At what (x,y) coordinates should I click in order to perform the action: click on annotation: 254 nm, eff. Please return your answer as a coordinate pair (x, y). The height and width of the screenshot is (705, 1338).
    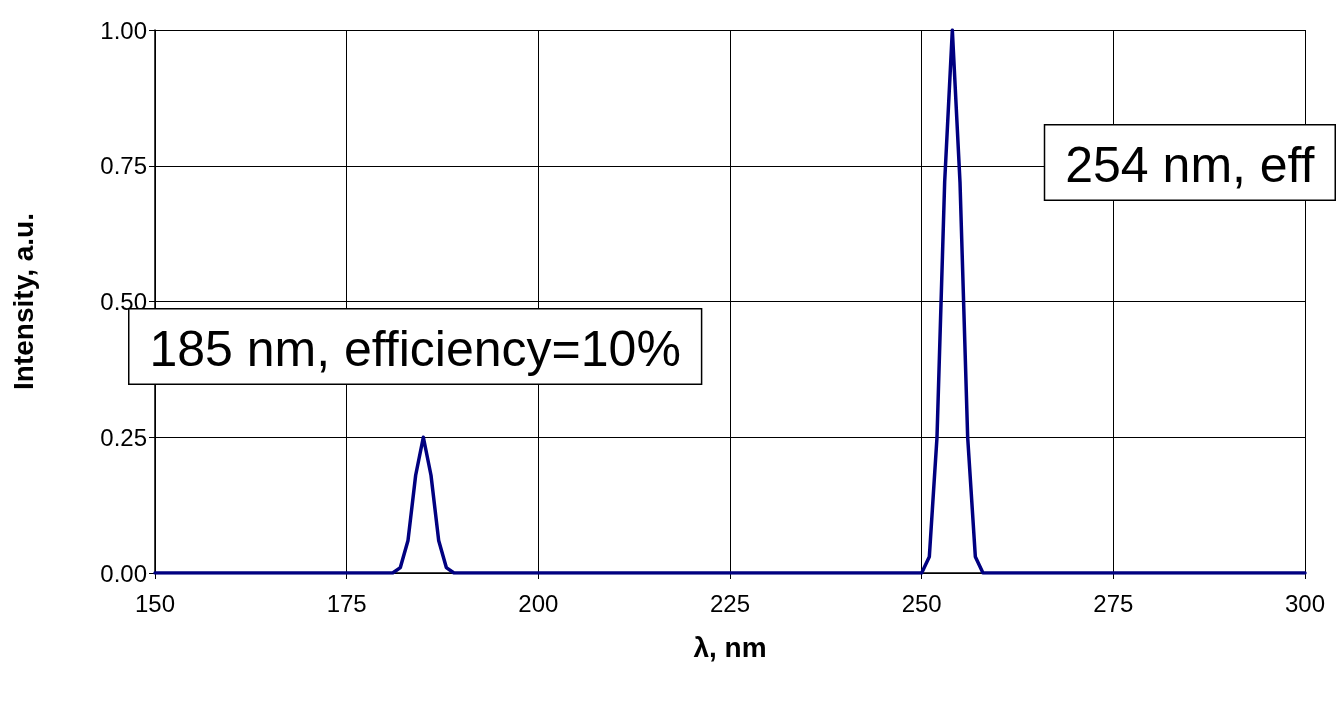
    Looking at the image, I should click on (1190, 164).